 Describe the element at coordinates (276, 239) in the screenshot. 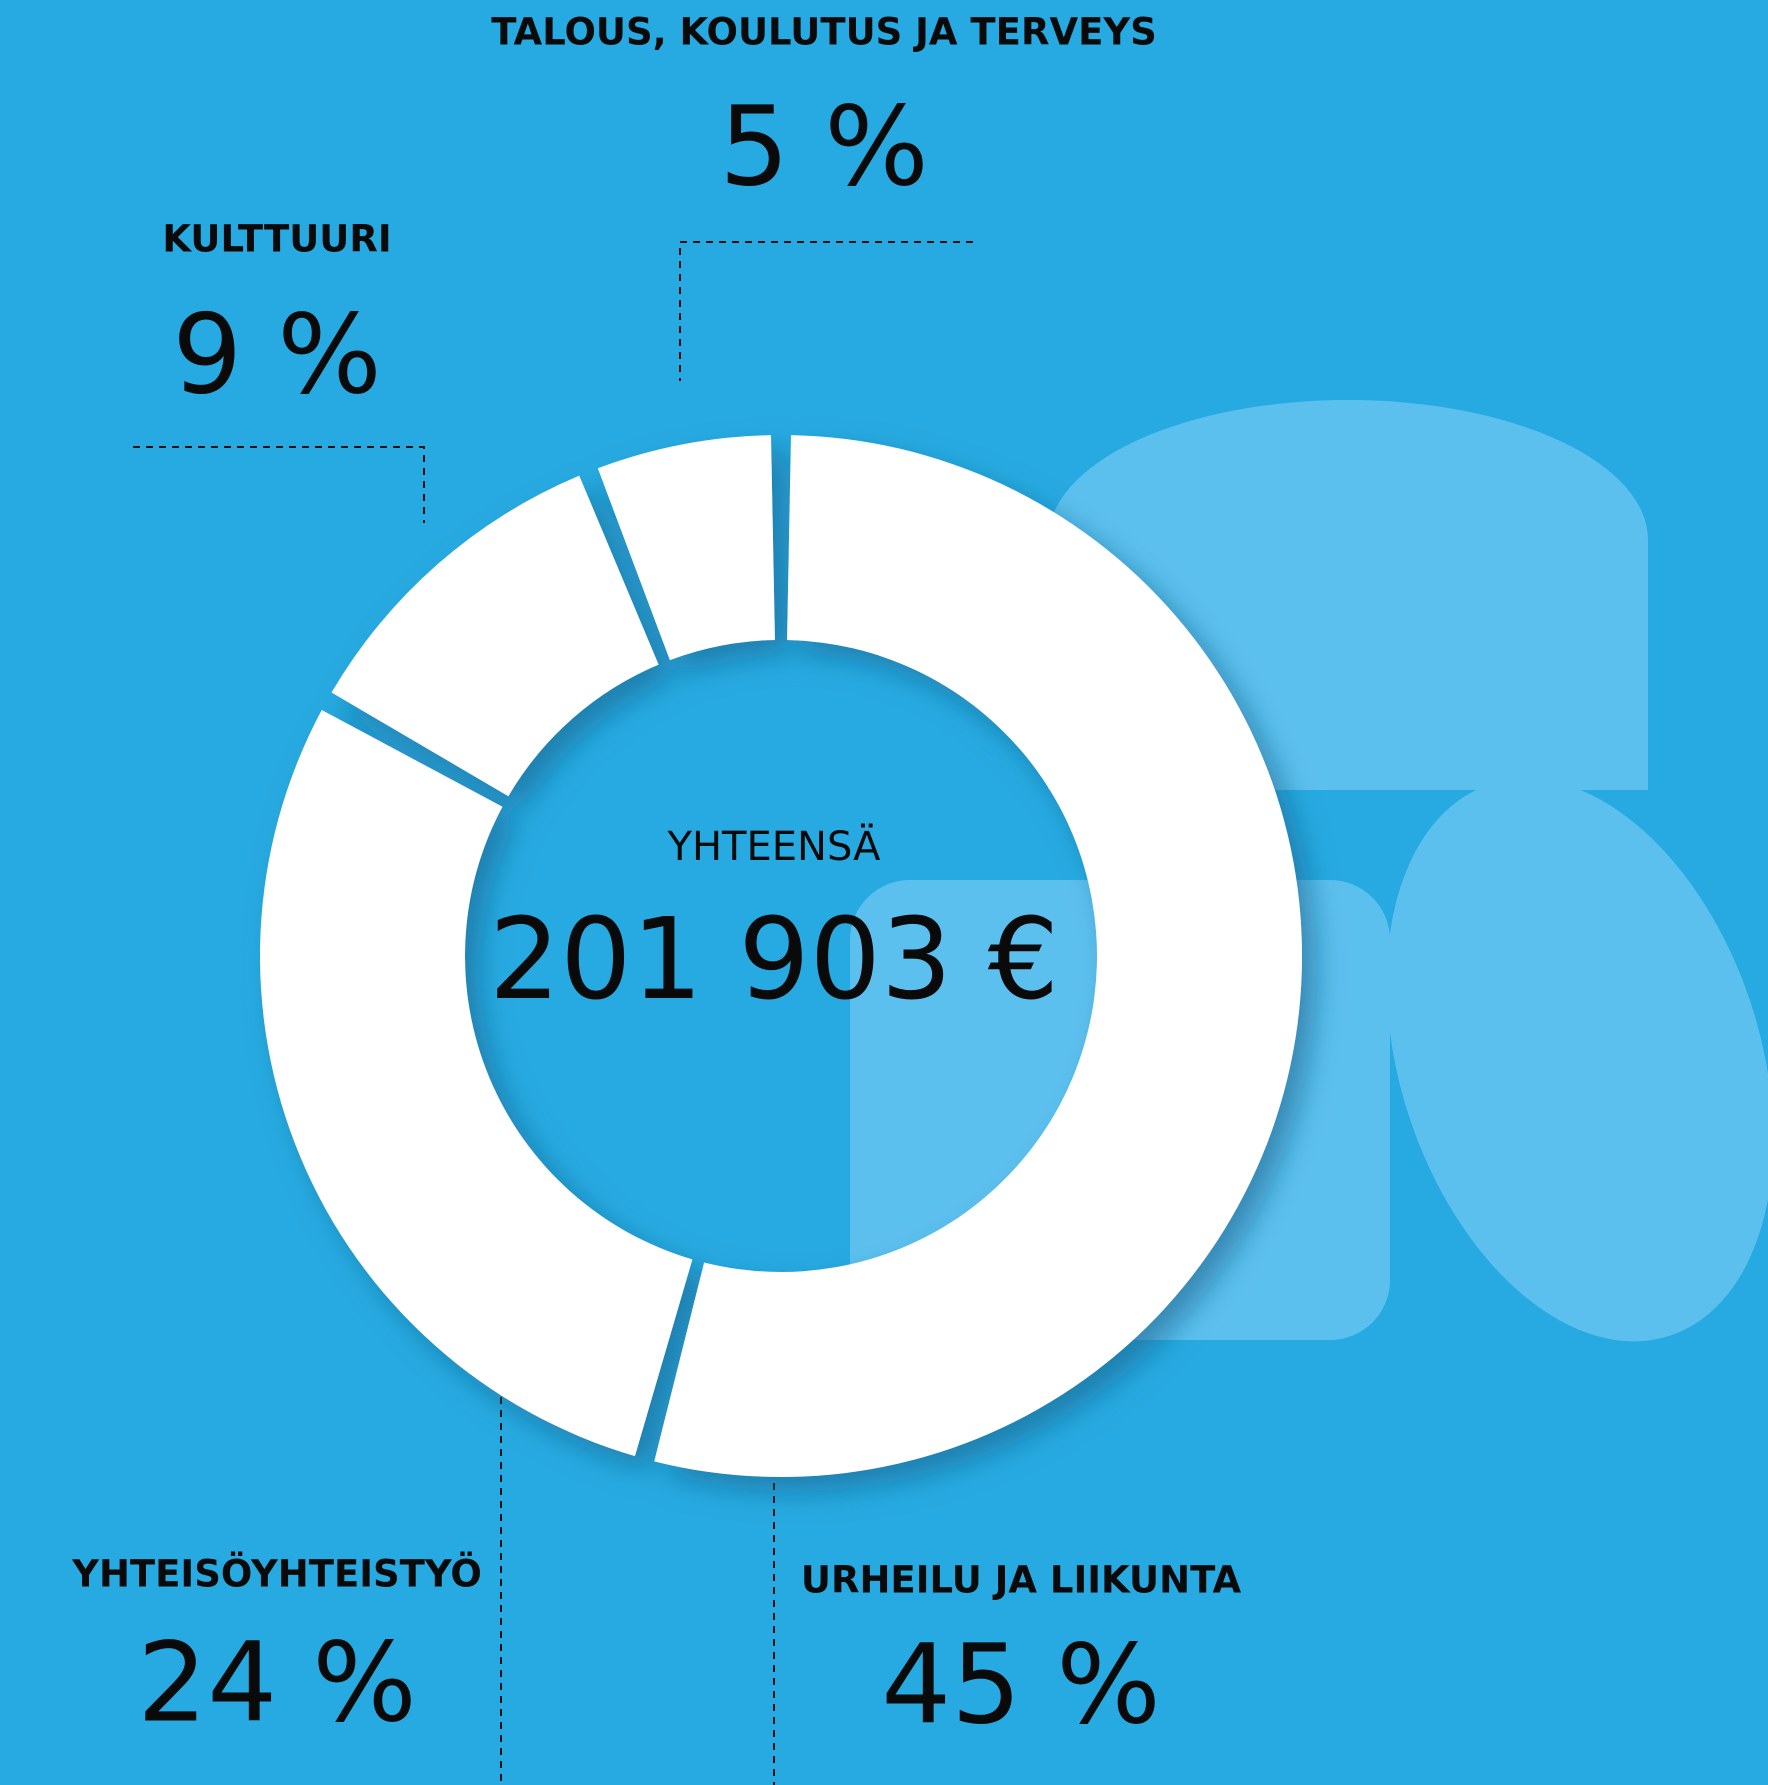

I see `category-label: KULTTUURI` at that location.